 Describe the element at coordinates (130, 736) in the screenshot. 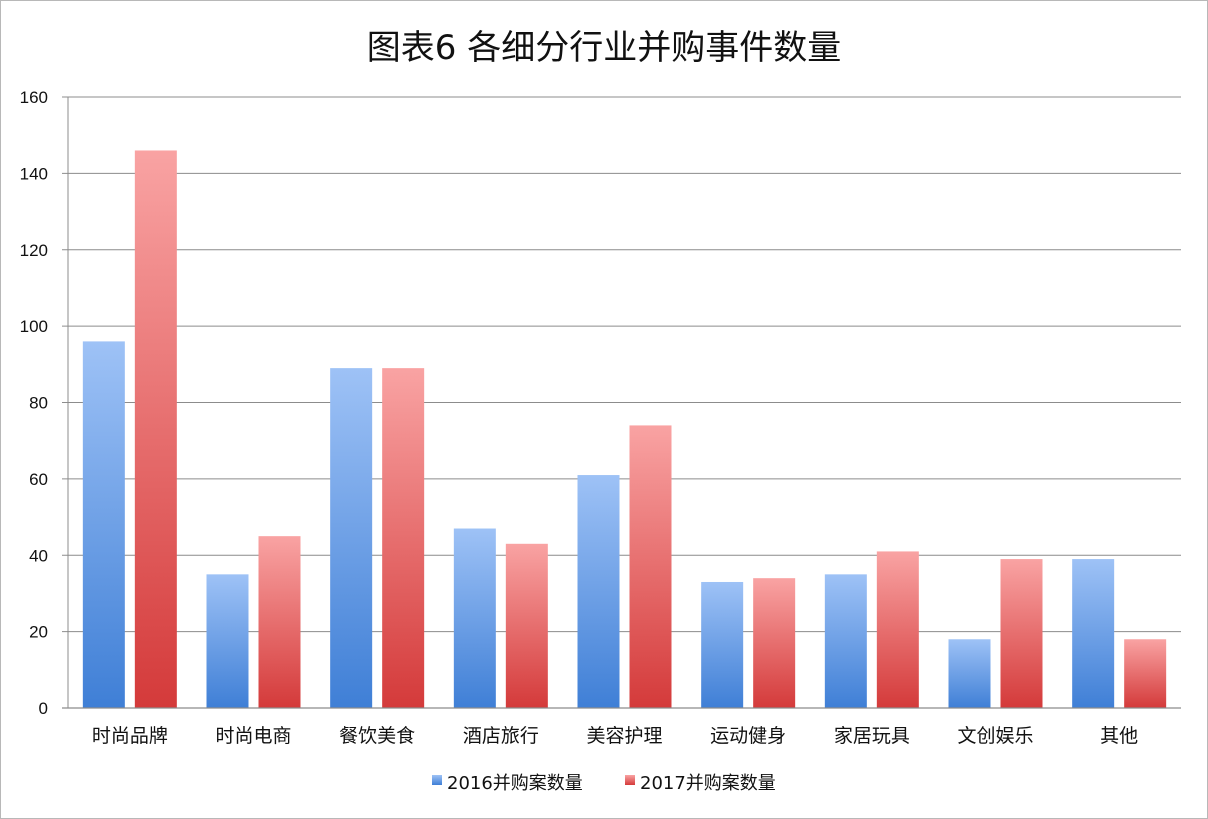

I see `x-category-label: 时尚品牌` at that location.